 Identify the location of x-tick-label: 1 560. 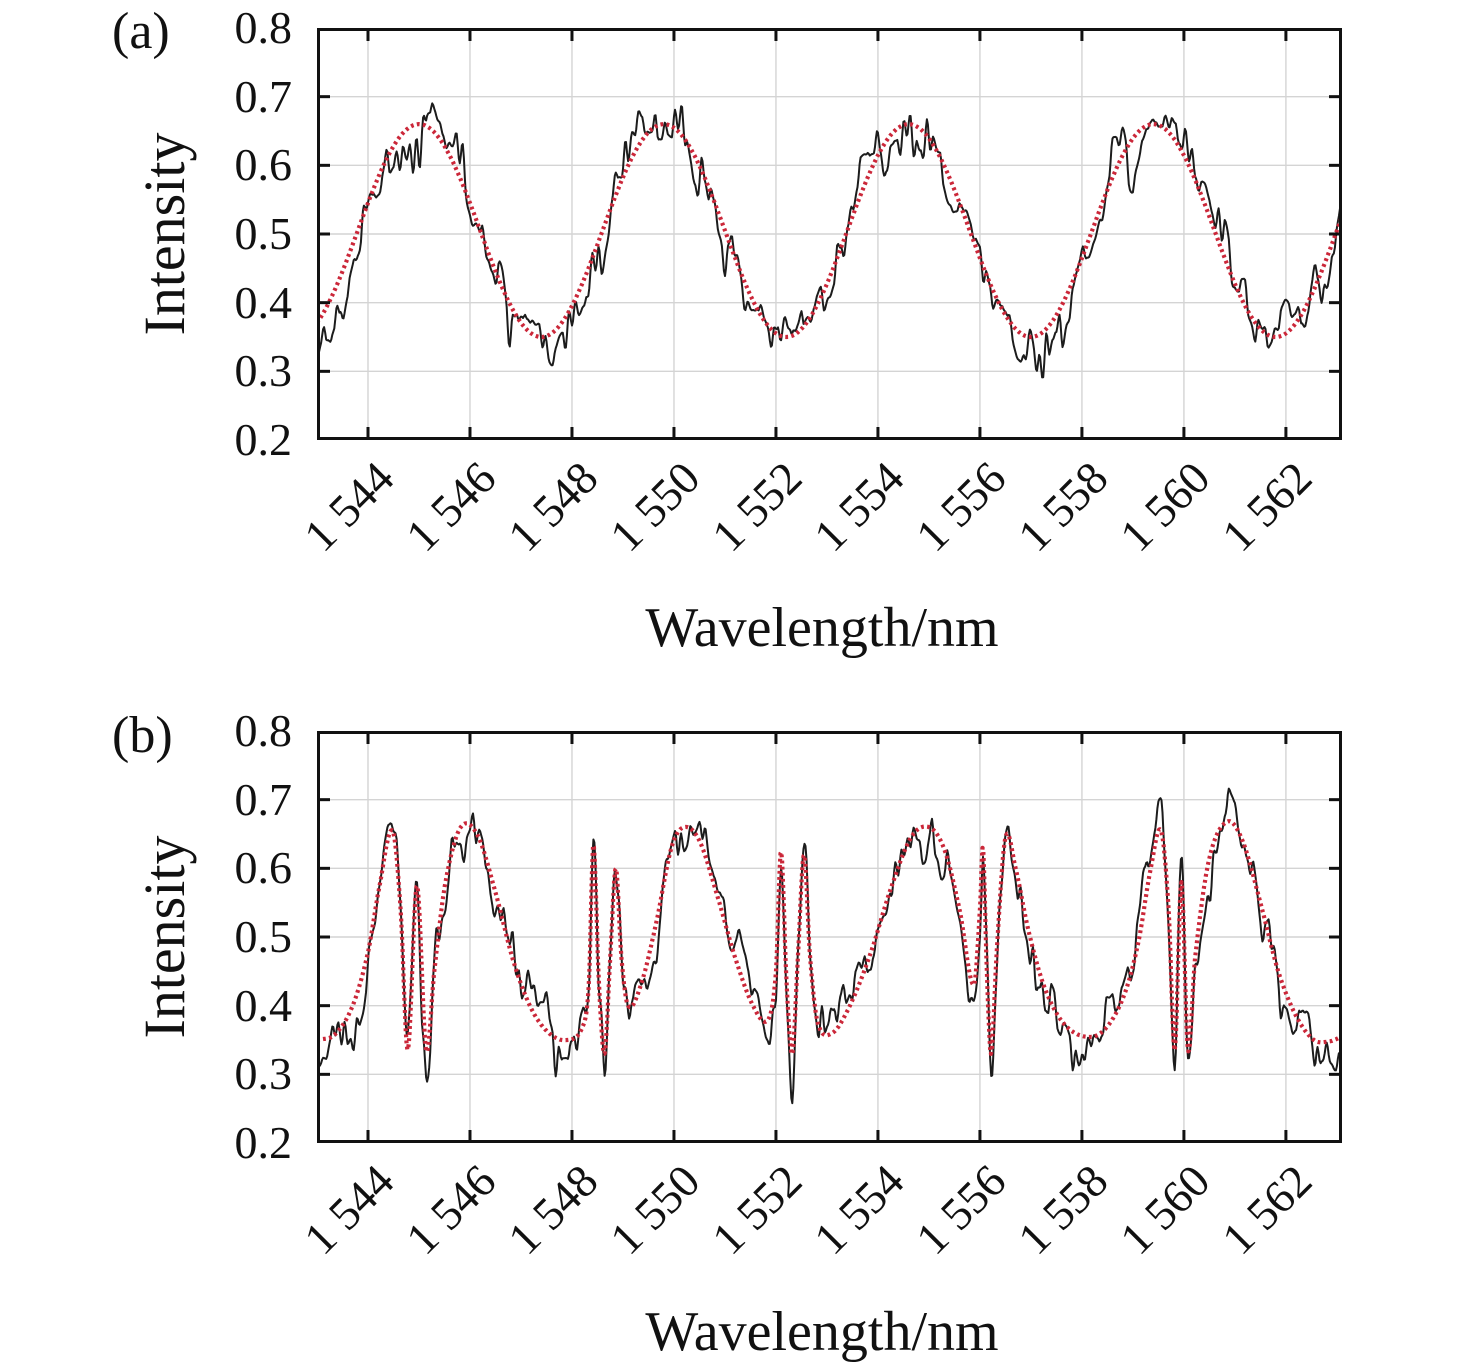
(1165, 1209).